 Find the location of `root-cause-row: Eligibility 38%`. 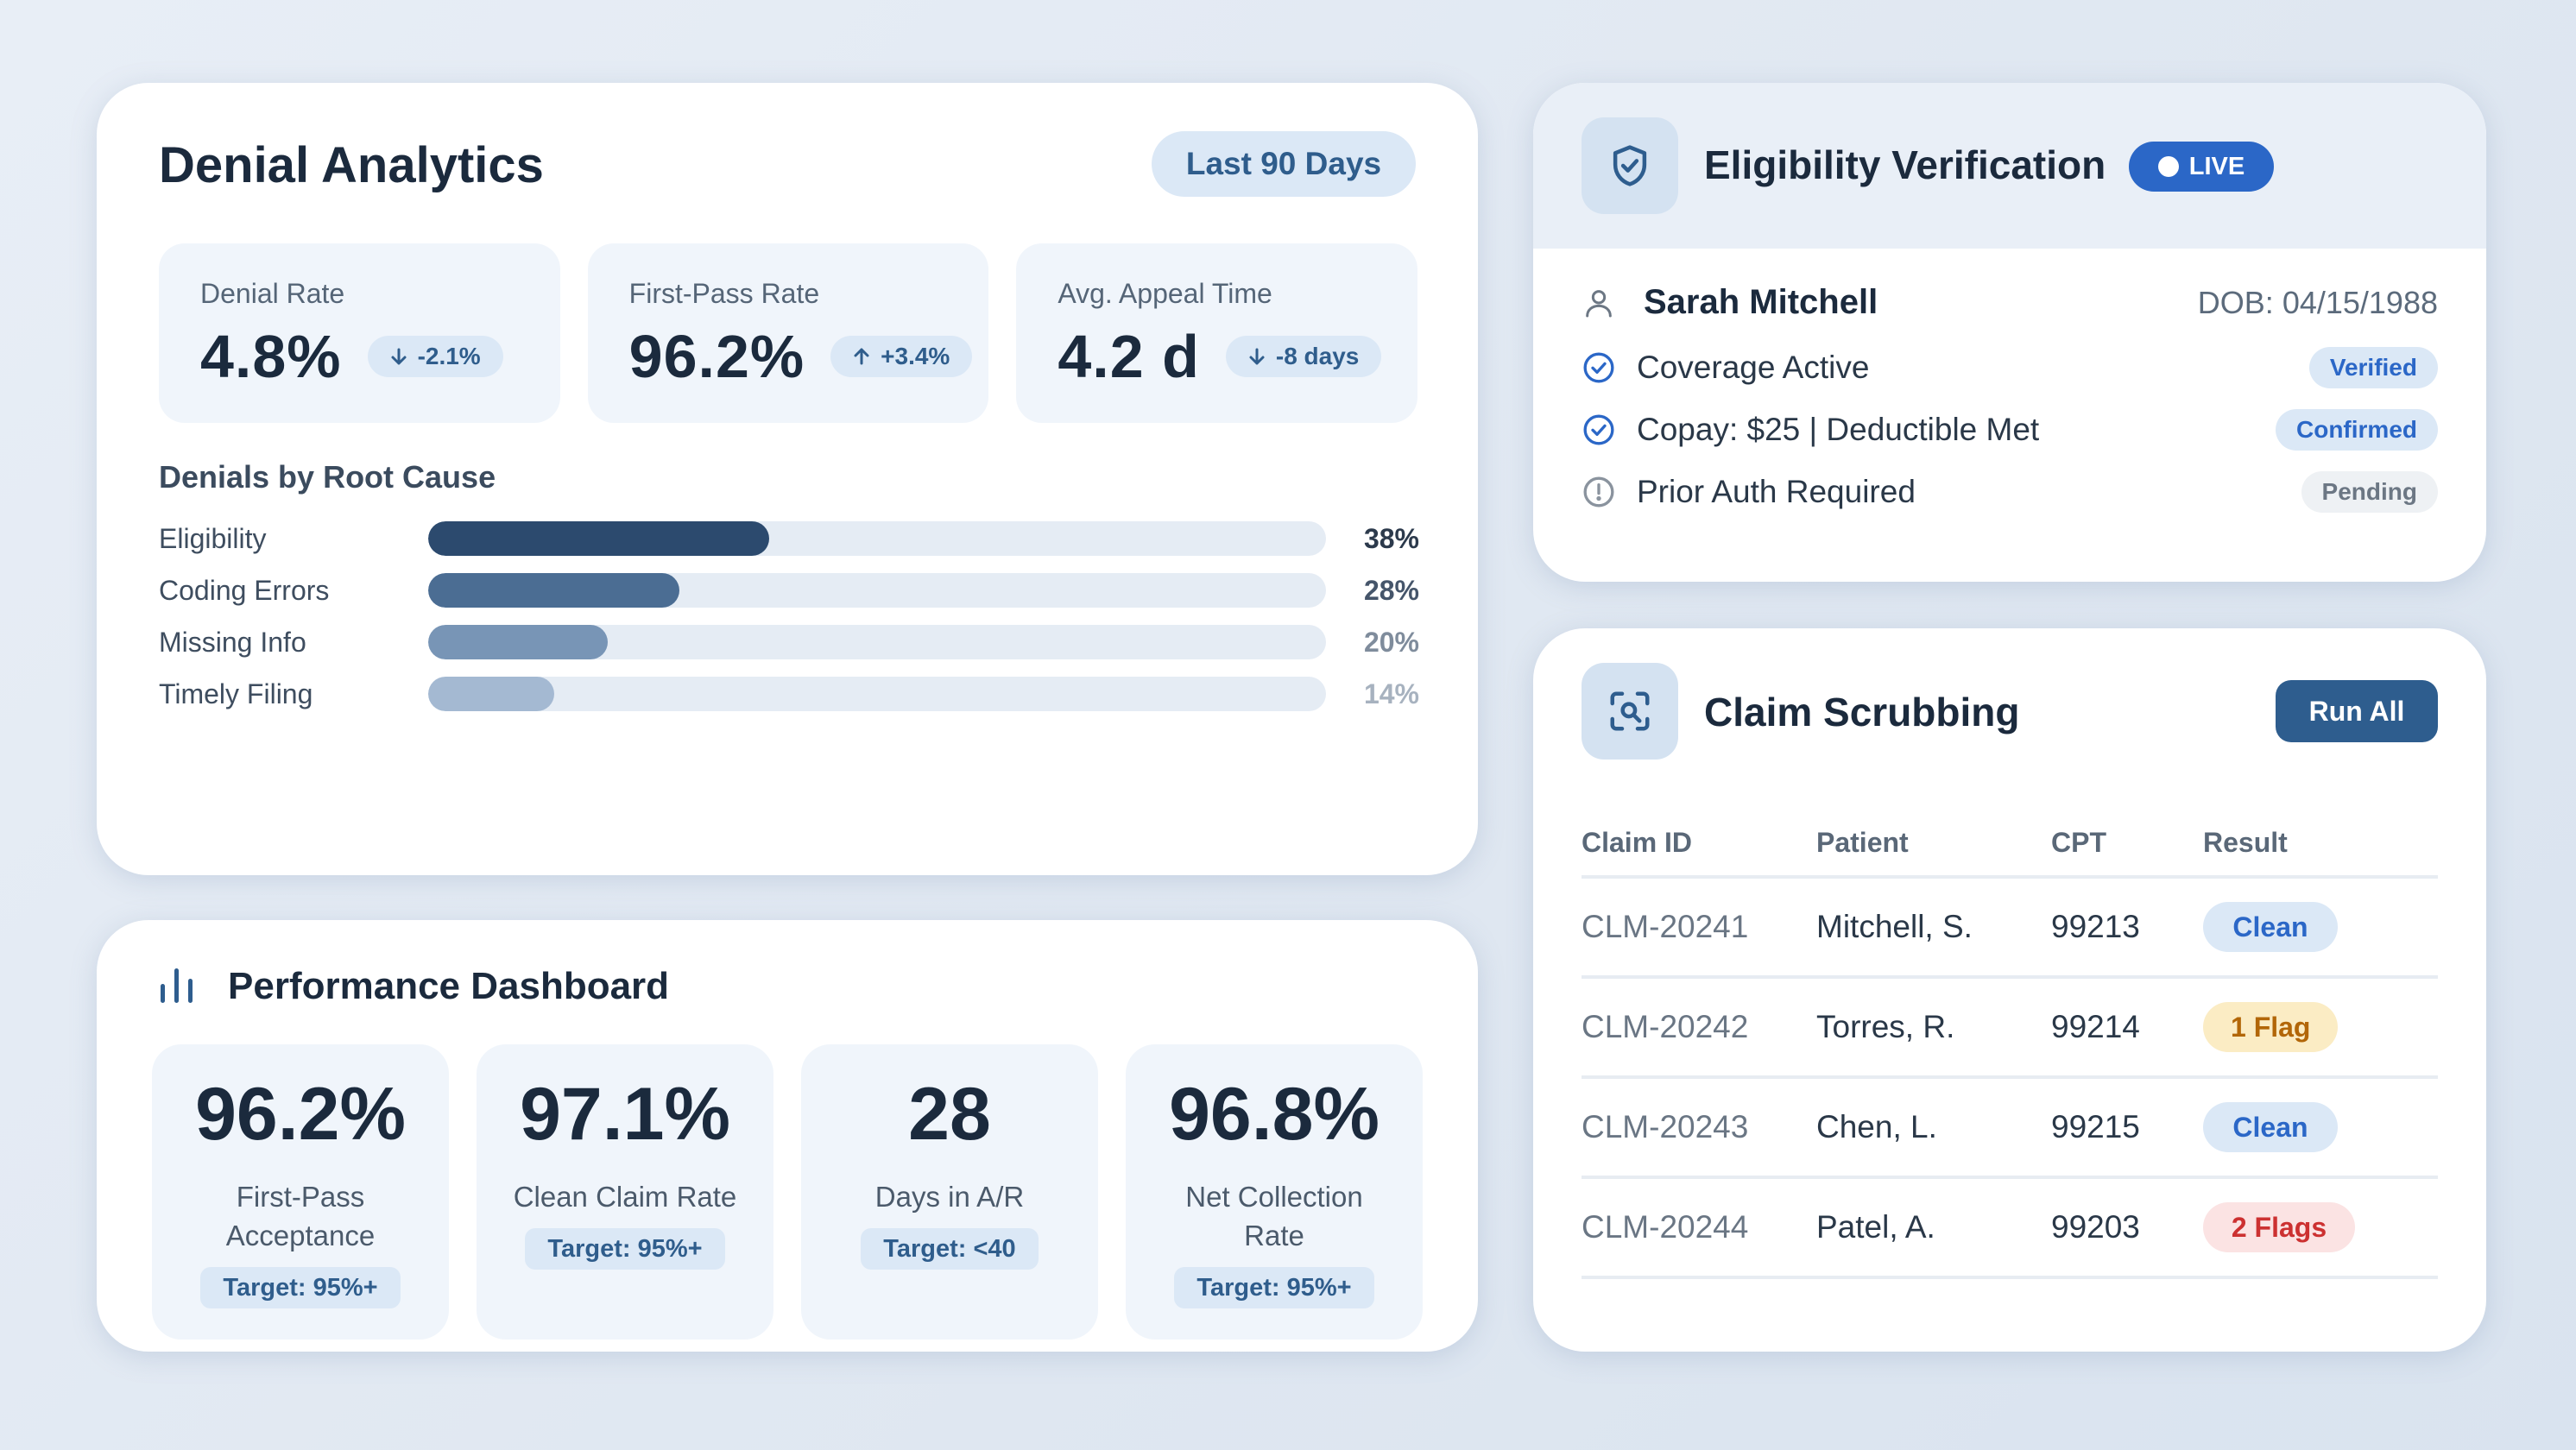

root-cause-row: Eligibility 38% is located at coordinates (789, 539).